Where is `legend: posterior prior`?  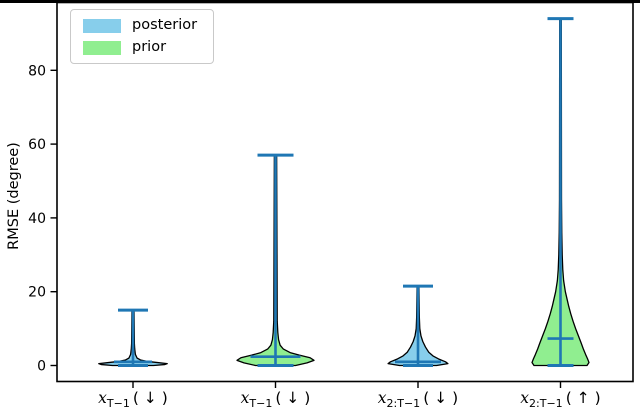 legend: posterior prior is located at coordinates (142, 36).